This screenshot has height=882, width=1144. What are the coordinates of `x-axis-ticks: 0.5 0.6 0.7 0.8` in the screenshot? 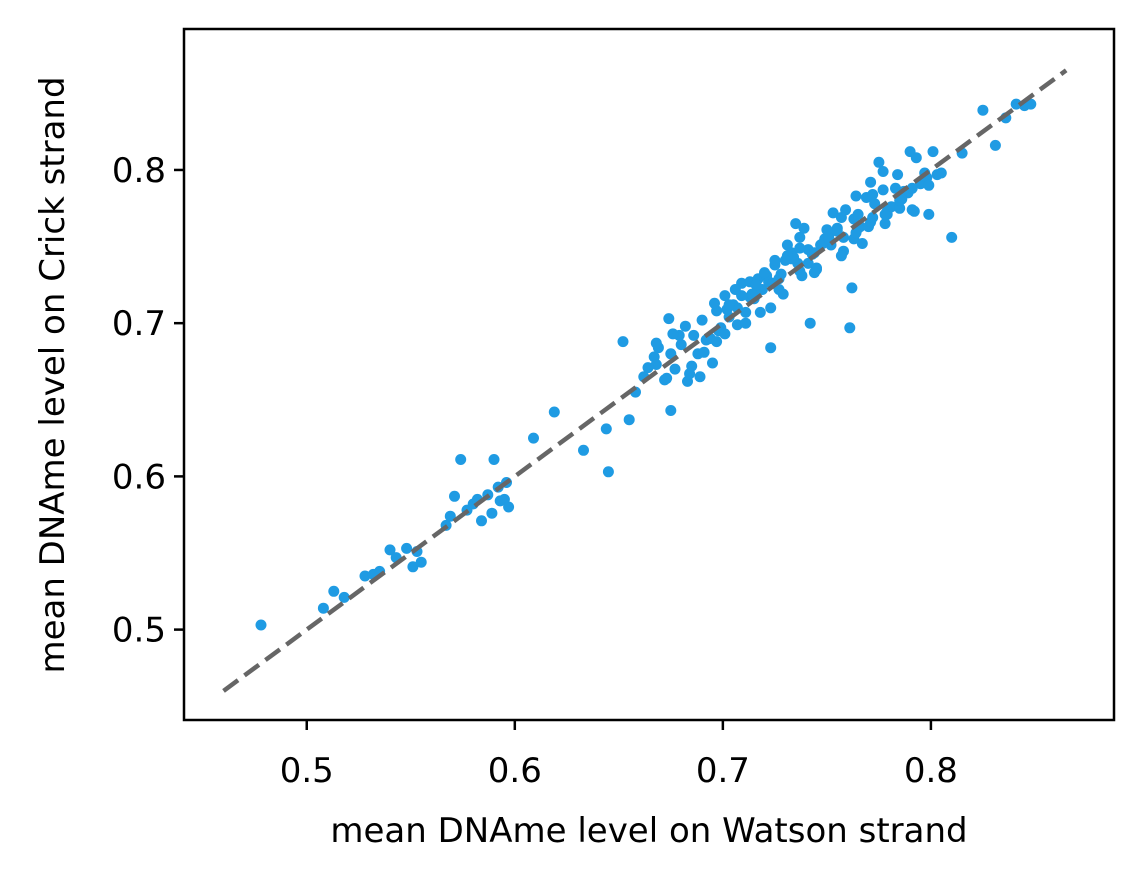 It's located at (619, 755).